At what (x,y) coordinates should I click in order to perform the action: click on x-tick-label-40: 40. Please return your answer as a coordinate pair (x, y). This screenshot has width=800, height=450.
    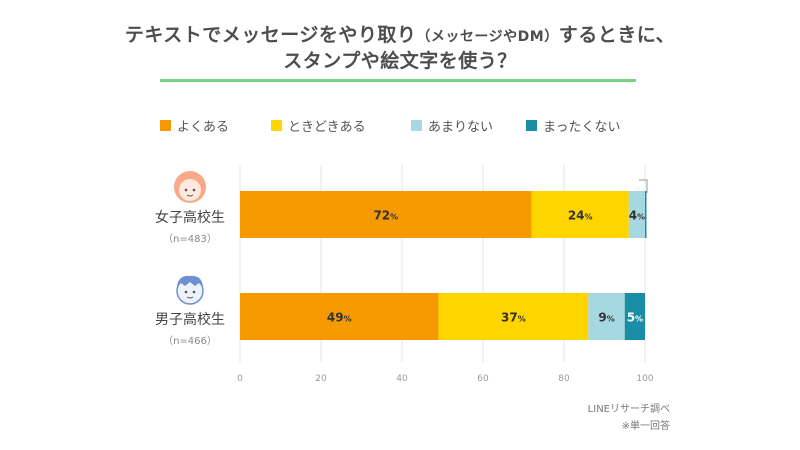
    Looking at the image, I should click on (402, 379).